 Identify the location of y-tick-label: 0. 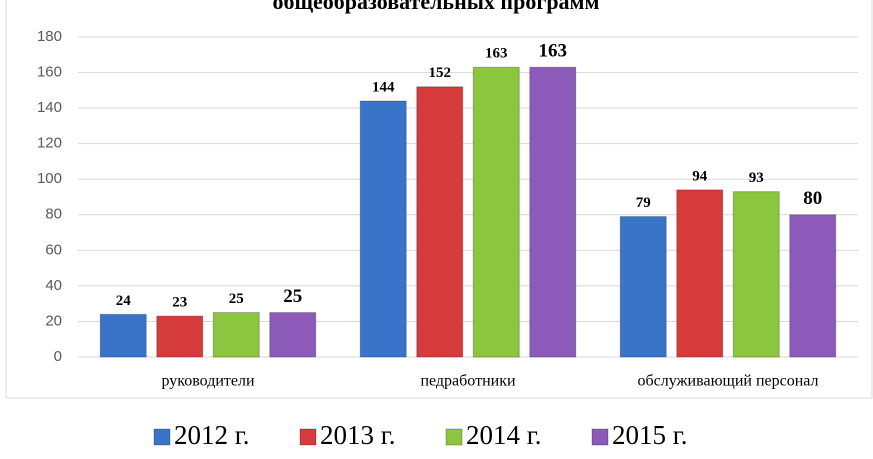
(58, 356).